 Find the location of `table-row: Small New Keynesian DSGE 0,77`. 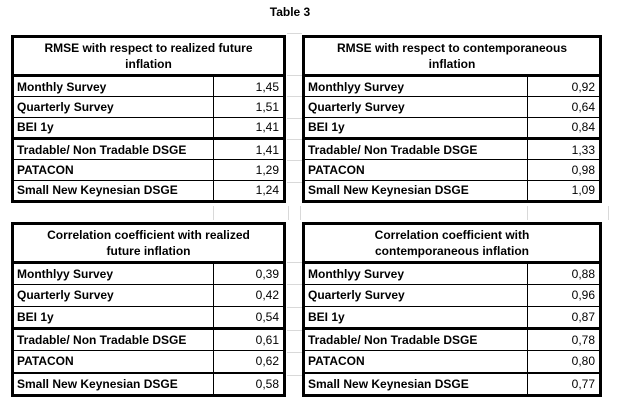

table-row: Small New Keynesian DSGE 0,77 is located at coordinates (452, 382).